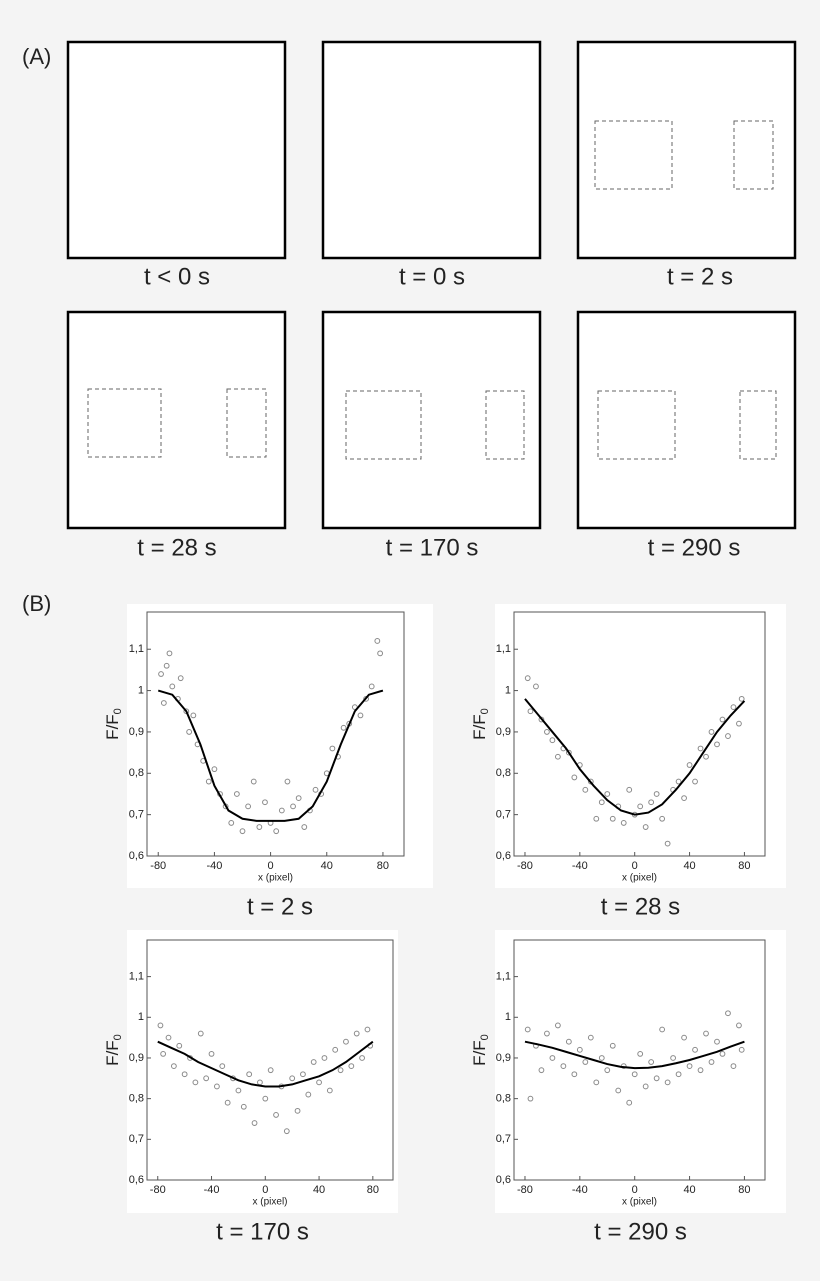 The image size is (820, 1281). I want to click on frame-caption: t < 0 s, so click(177, 276).